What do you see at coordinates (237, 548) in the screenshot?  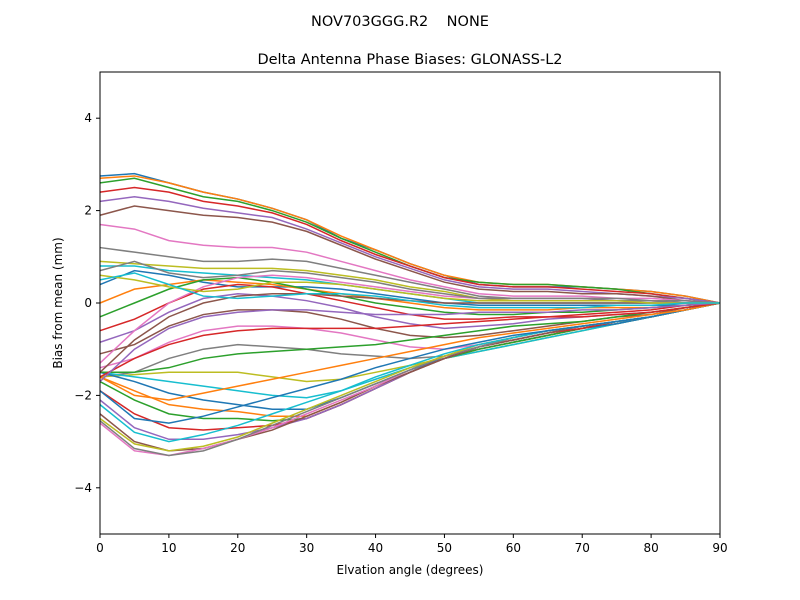 I see `x-tick-label: 20` at bounding box center [237, 548].